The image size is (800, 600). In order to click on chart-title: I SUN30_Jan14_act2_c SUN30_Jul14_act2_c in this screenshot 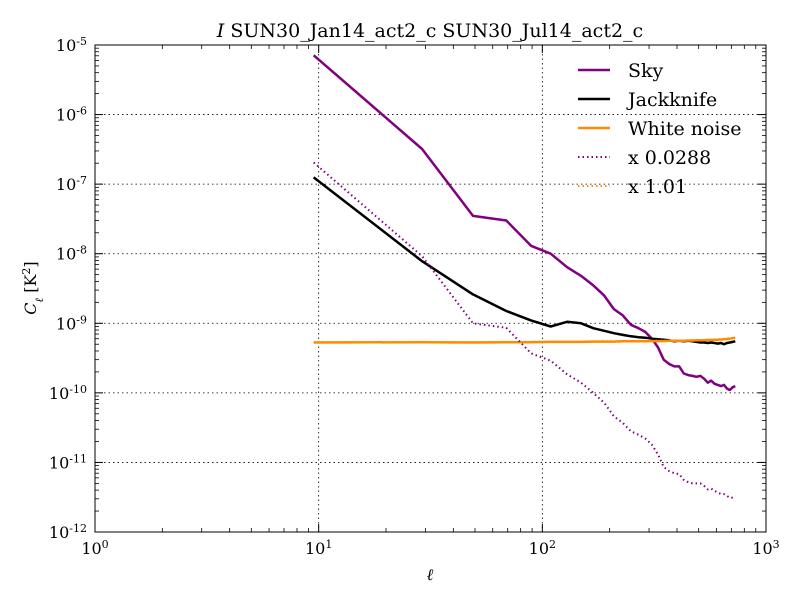, I will do `click(429, 31)`.